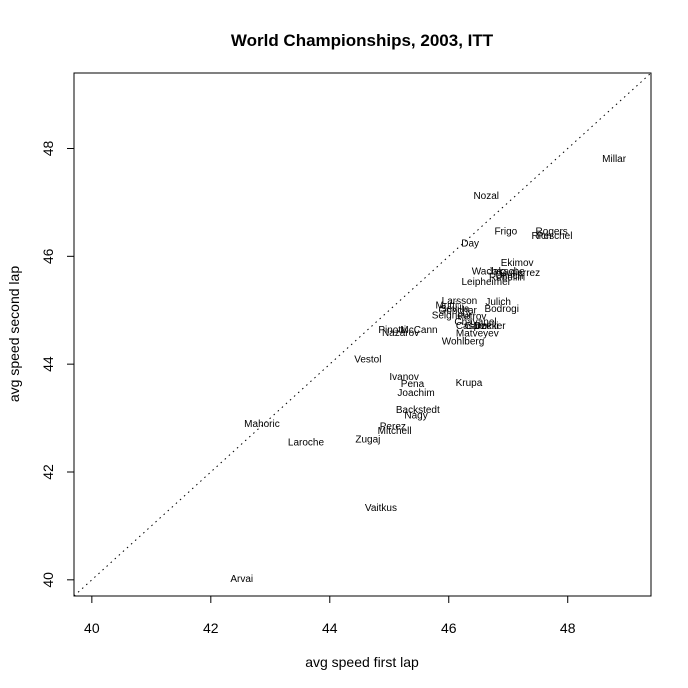 This screenshot has width=688, height=688. What do you see at coordinates (413, 384) in the screenshot?
I see `point-label-pena: Pena` at bounding box center [413, 384].